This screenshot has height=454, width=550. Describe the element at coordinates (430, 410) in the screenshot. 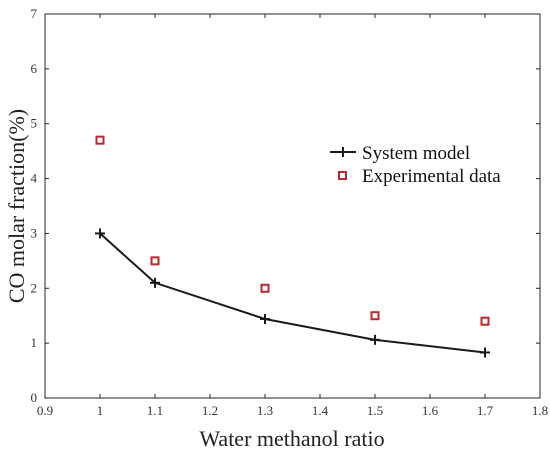

I see `x-tick-label: 1.6` at that location.